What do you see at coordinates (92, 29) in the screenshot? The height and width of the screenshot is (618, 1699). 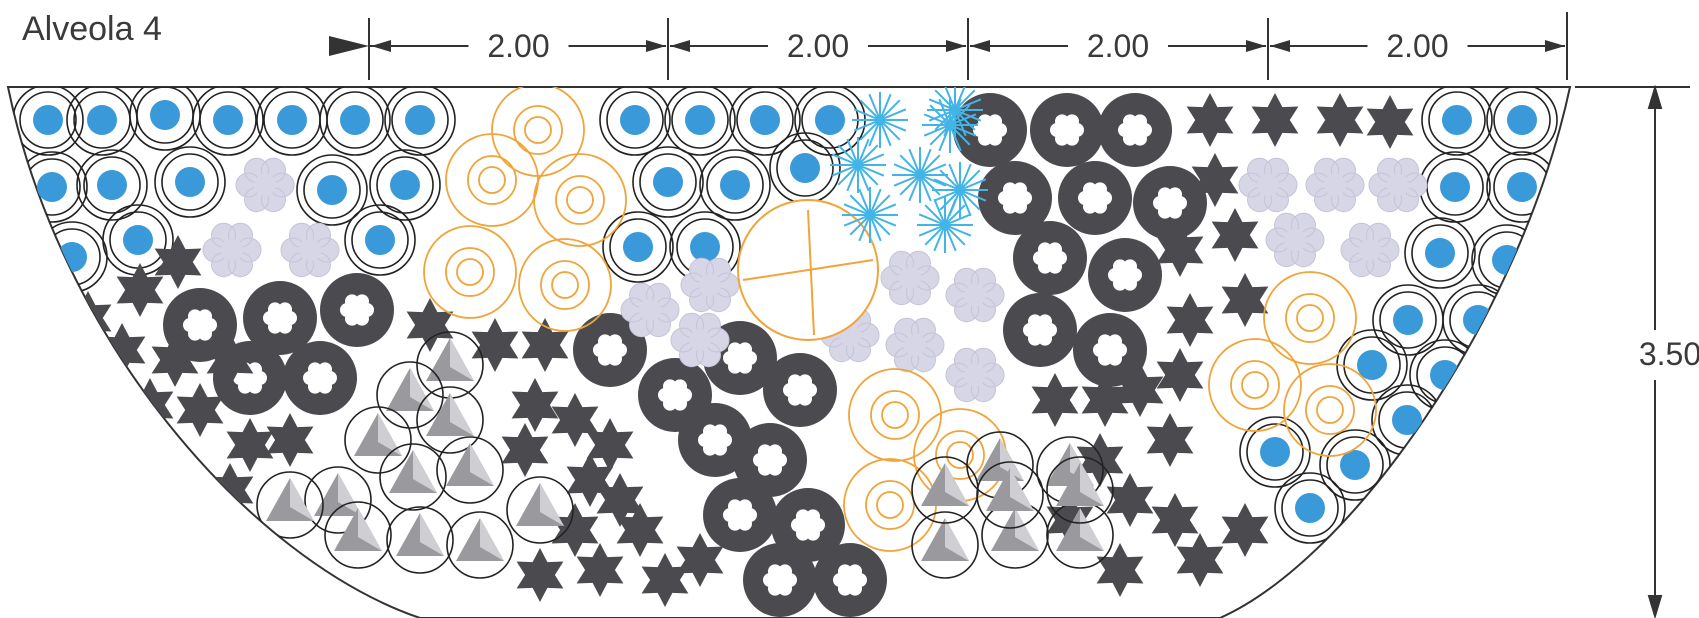 I see `page-title: Alveola 4` at bounding box center [92, 29].